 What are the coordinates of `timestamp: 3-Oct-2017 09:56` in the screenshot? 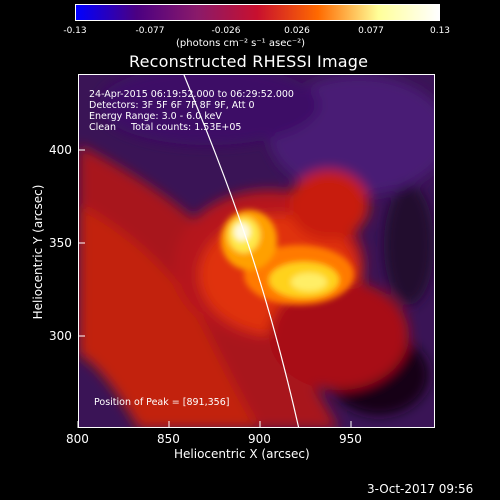 It's located at (420, 489).